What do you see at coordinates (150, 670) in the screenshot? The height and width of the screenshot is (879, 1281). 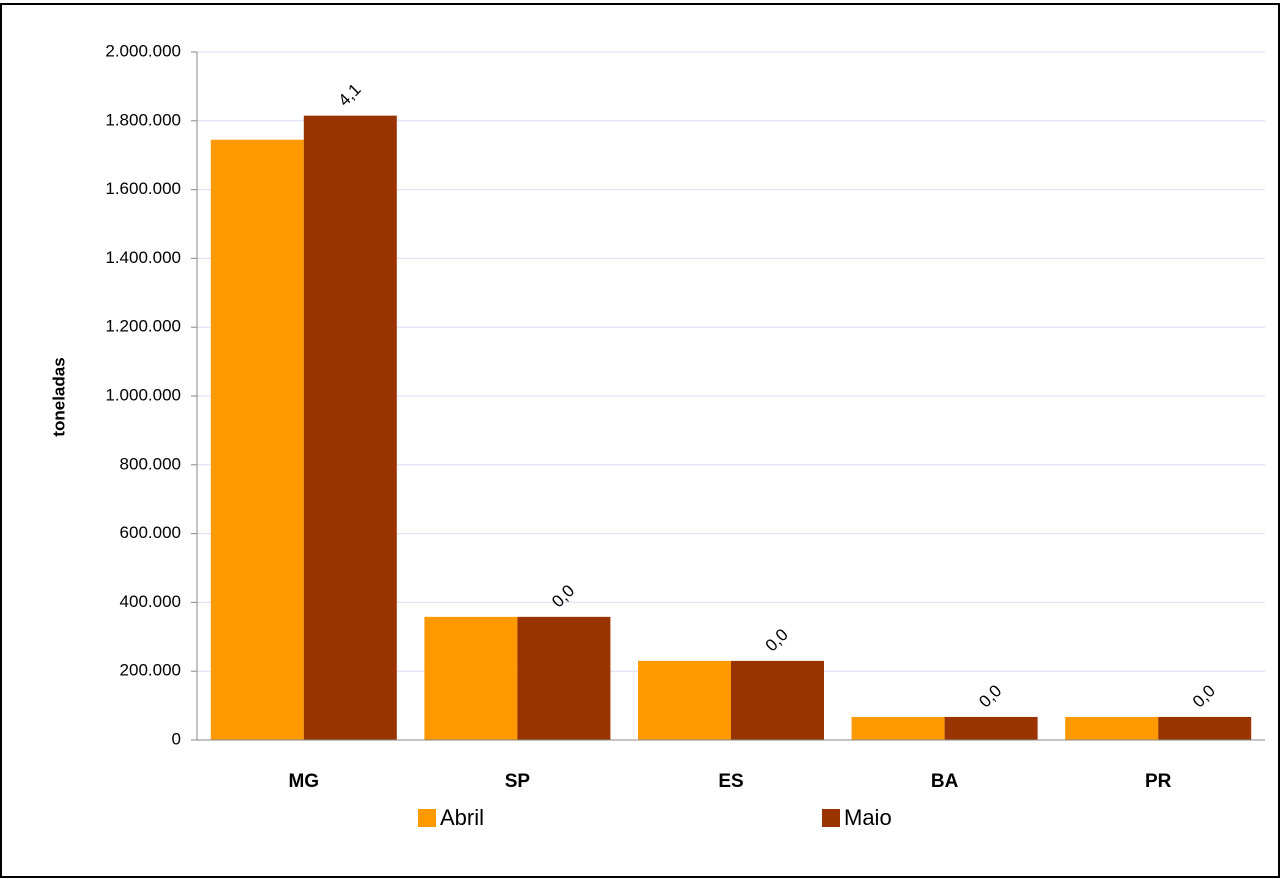 I see `y-tick-label: 200.000` at bounding box center [150, 670].